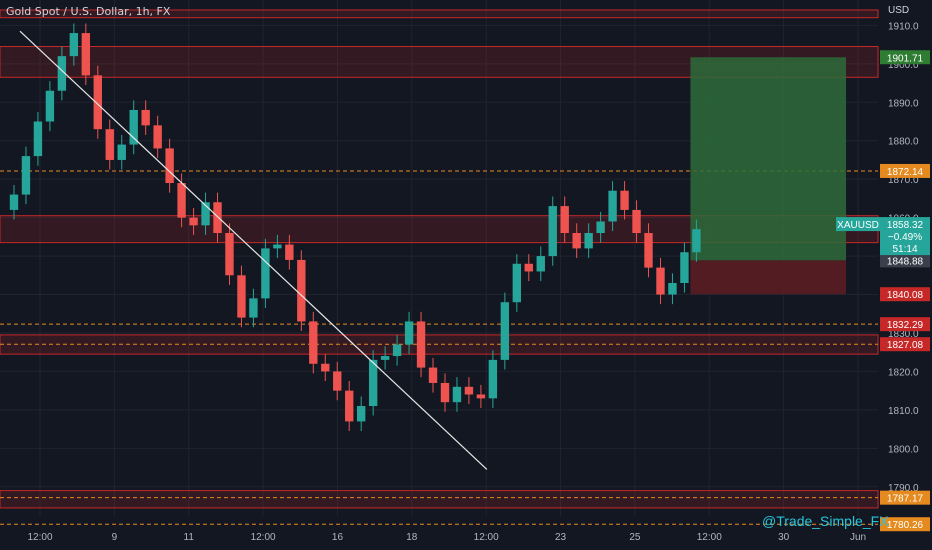  I want to click on y-tick-label: 1880.0, so click(903, 142).